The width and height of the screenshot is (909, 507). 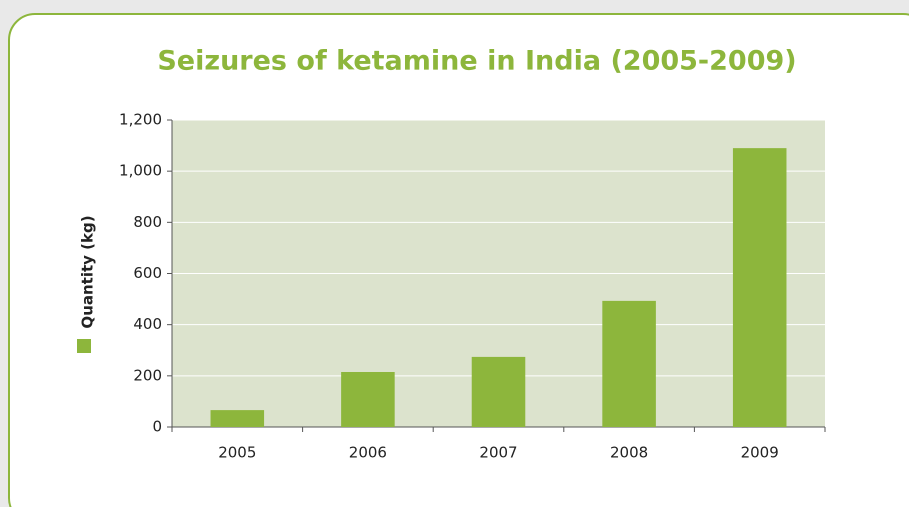 I want to click on legend-swatch, so click(x=84, y=346).